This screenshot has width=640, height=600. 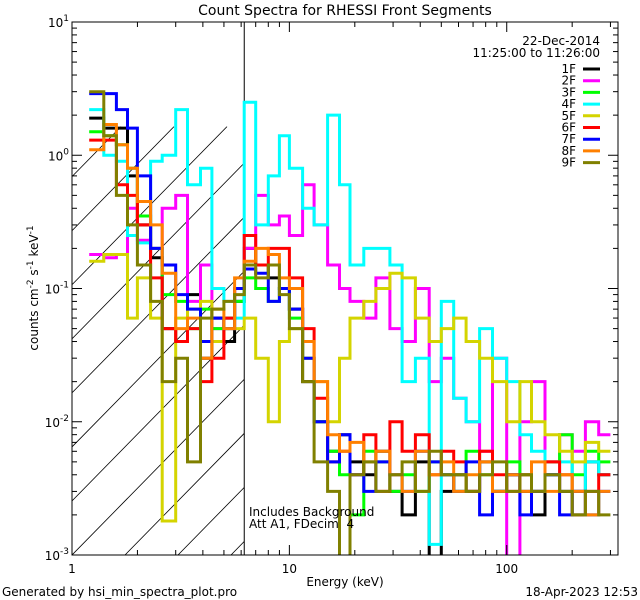 What do you see at coordinates (580, 139) in the screenshot?
I see `legend-item-7F: 7F` at bounding box center [580, 139].